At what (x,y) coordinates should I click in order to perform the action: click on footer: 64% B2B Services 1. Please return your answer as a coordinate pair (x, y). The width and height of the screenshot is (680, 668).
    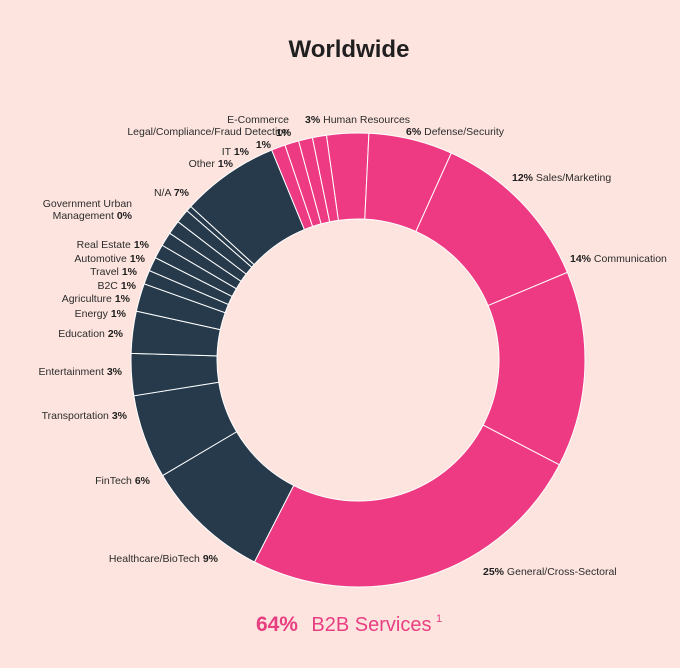
    Looking at the image, I should click on (349, 624).